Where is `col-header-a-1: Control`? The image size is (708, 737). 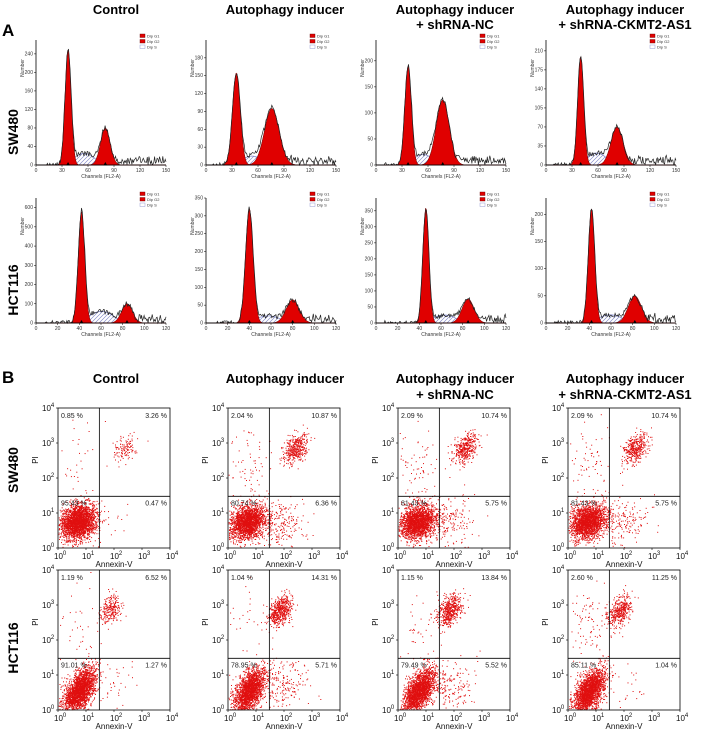 col-header-a-1: Control is located at coordinates (116, 9).